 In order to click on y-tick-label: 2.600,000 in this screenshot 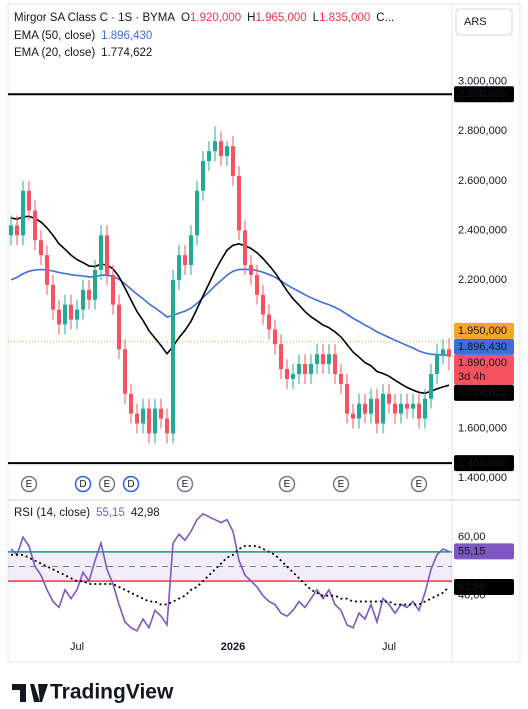, I will do `click(482, 181)`.